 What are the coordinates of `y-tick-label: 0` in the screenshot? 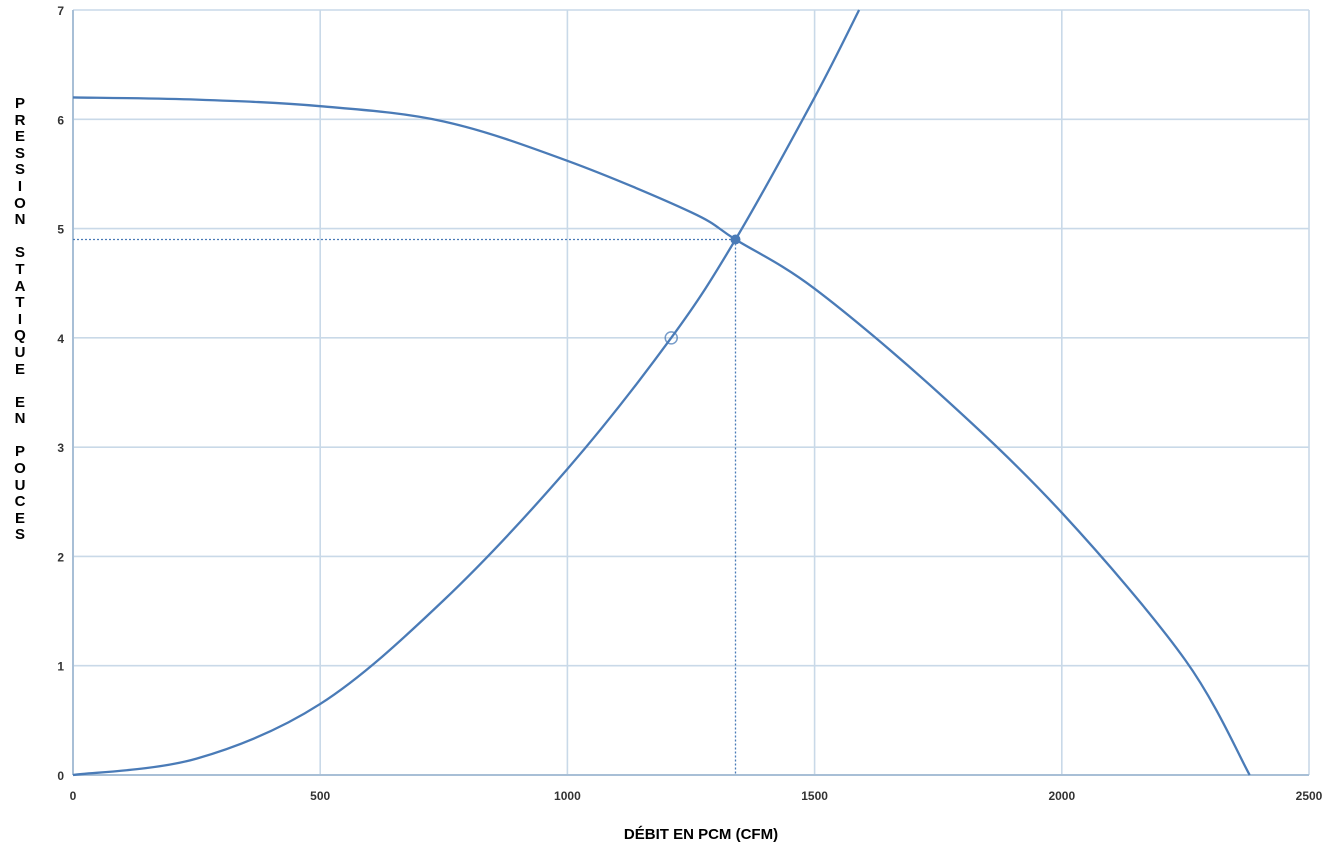 It's located at (60, 776).